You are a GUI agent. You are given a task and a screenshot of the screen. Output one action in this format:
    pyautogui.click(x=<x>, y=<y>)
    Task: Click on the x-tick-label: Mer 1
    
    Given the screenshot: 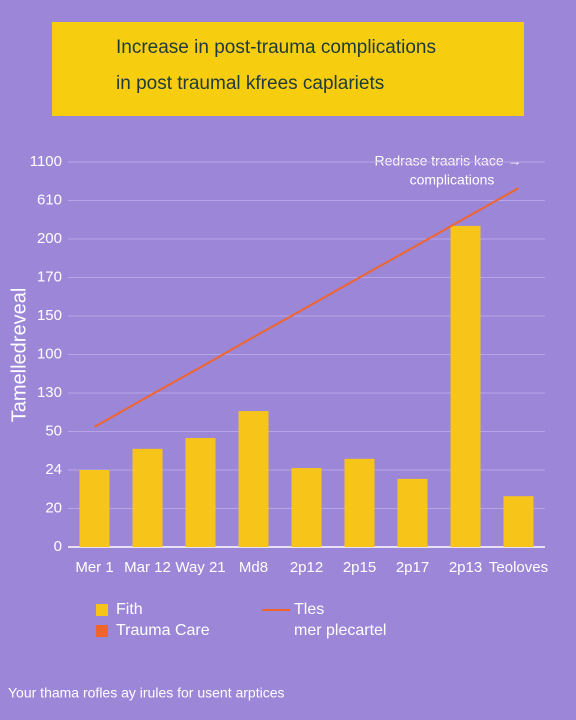 What is the action you would take?
    pyautogui.click(x=94, y=567)
    